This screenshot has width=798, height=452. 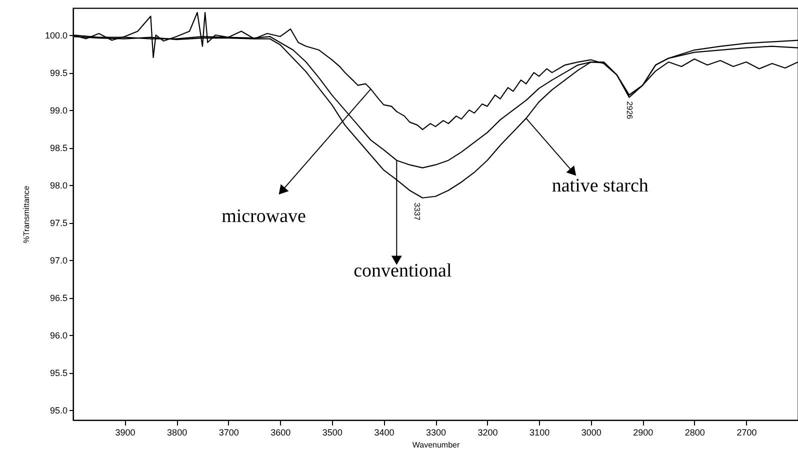 What do you see at coordinates (540, 433) in the screenshot?
I see `x-tick-label: 3100` at bounding box center [540, 433].